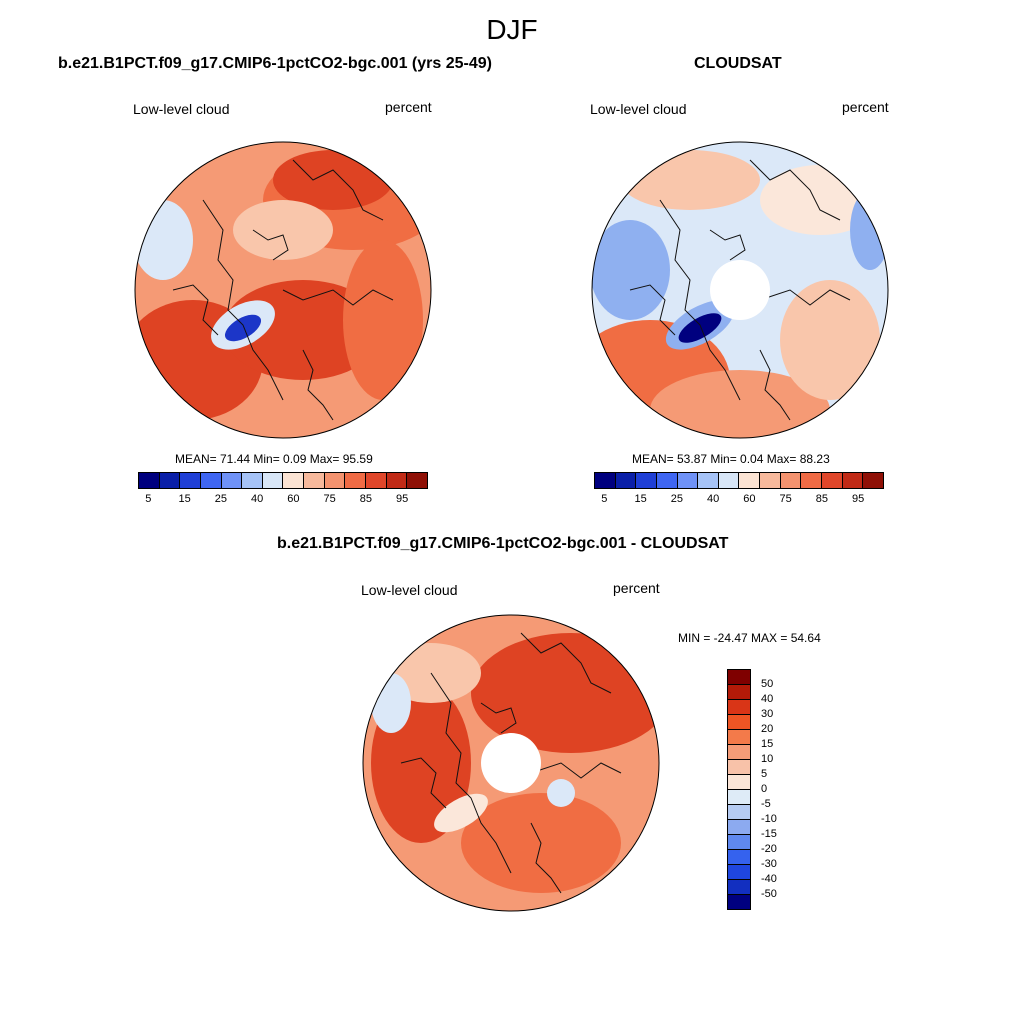 The width and height of the screenshot is (1024, 1024). I want to click on colorbar-tick-label: -50, so click(769, 894).